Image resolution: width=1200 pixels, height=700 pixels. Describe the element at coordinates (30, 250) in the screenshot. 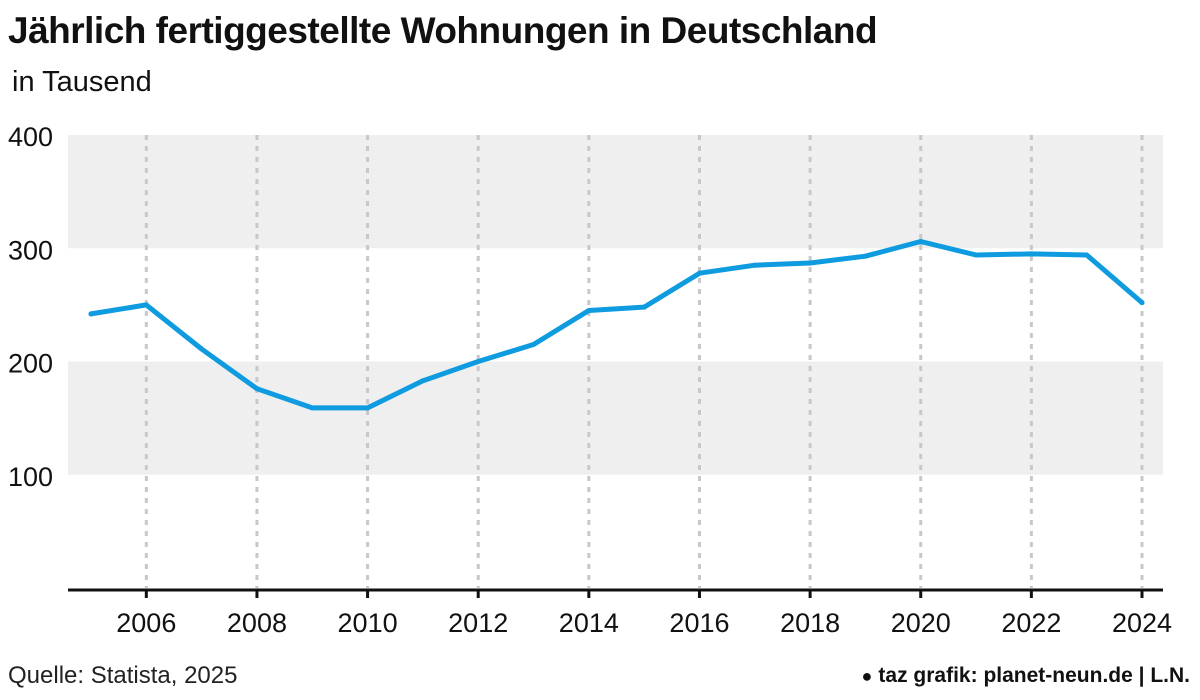

I see `y-tick-label-300: 300` at that location.